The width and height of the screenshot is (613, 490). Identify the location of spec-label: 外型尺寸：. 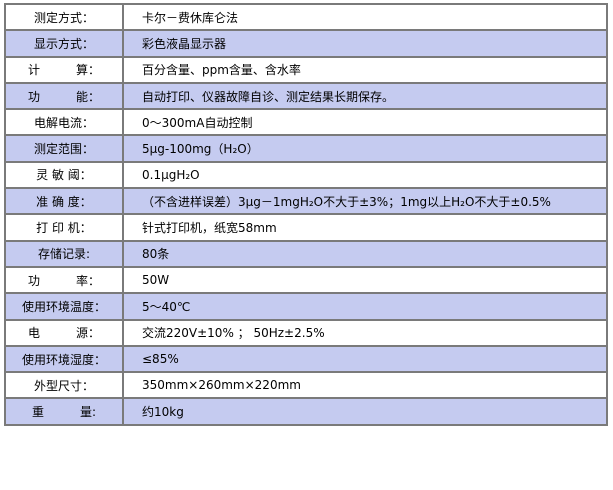
(64, 385).